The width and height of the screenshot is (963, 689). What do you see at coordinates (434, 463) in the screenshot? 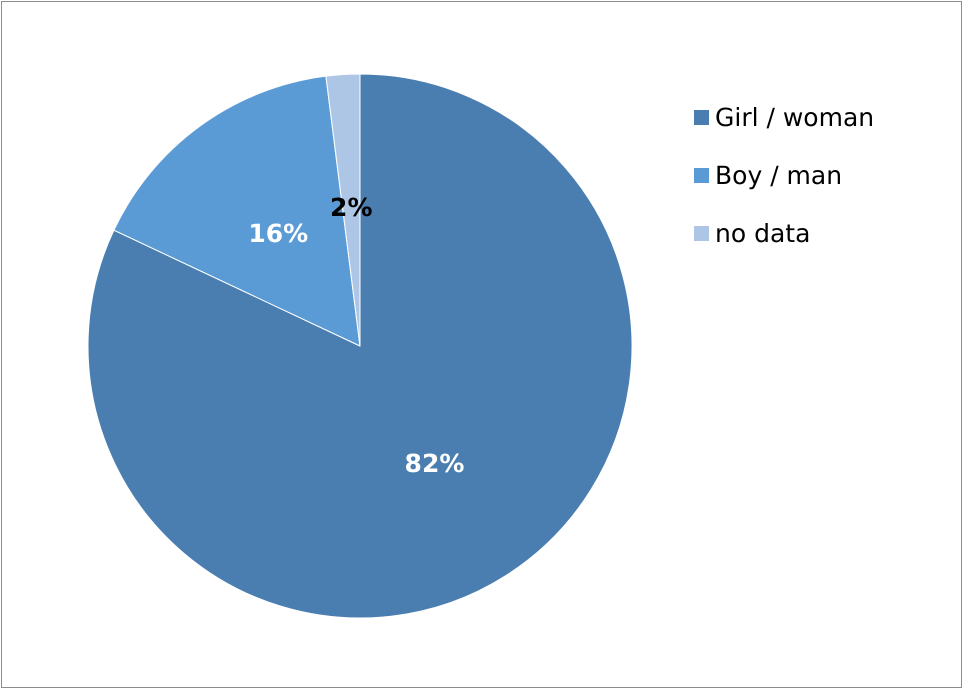
I see `data-label: 82%` at bounding box center [434, 463].